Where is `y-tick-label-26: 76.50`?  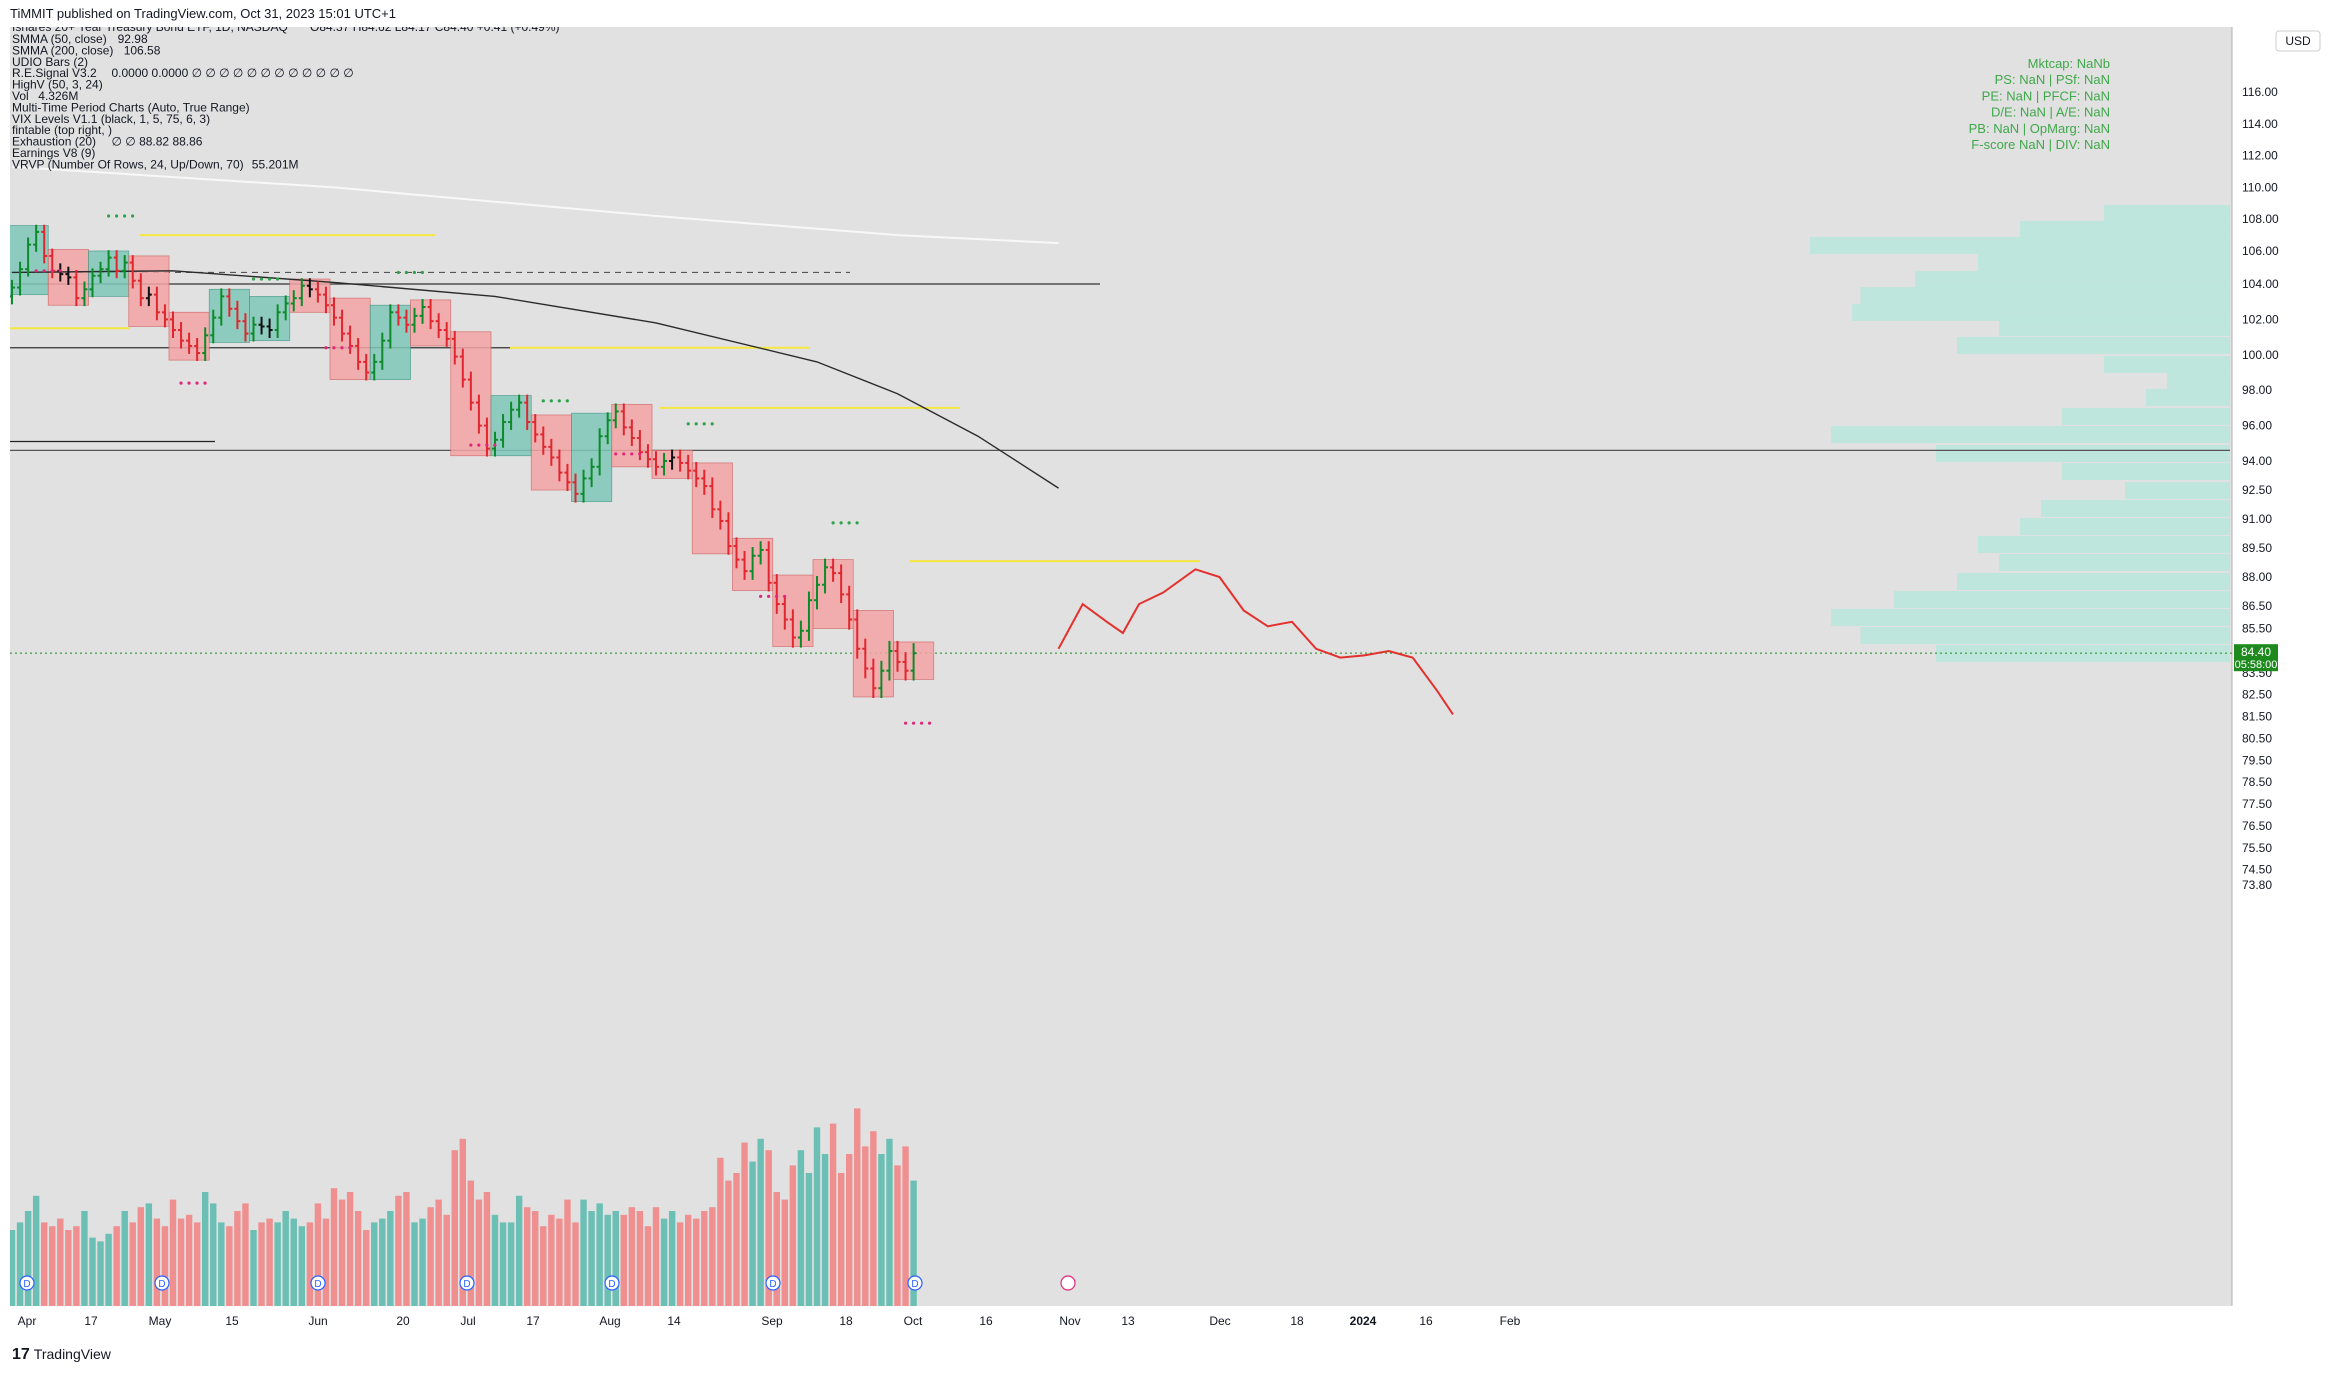
y-tick-label-26: 76.50 is located at coordinates (2257, 826).